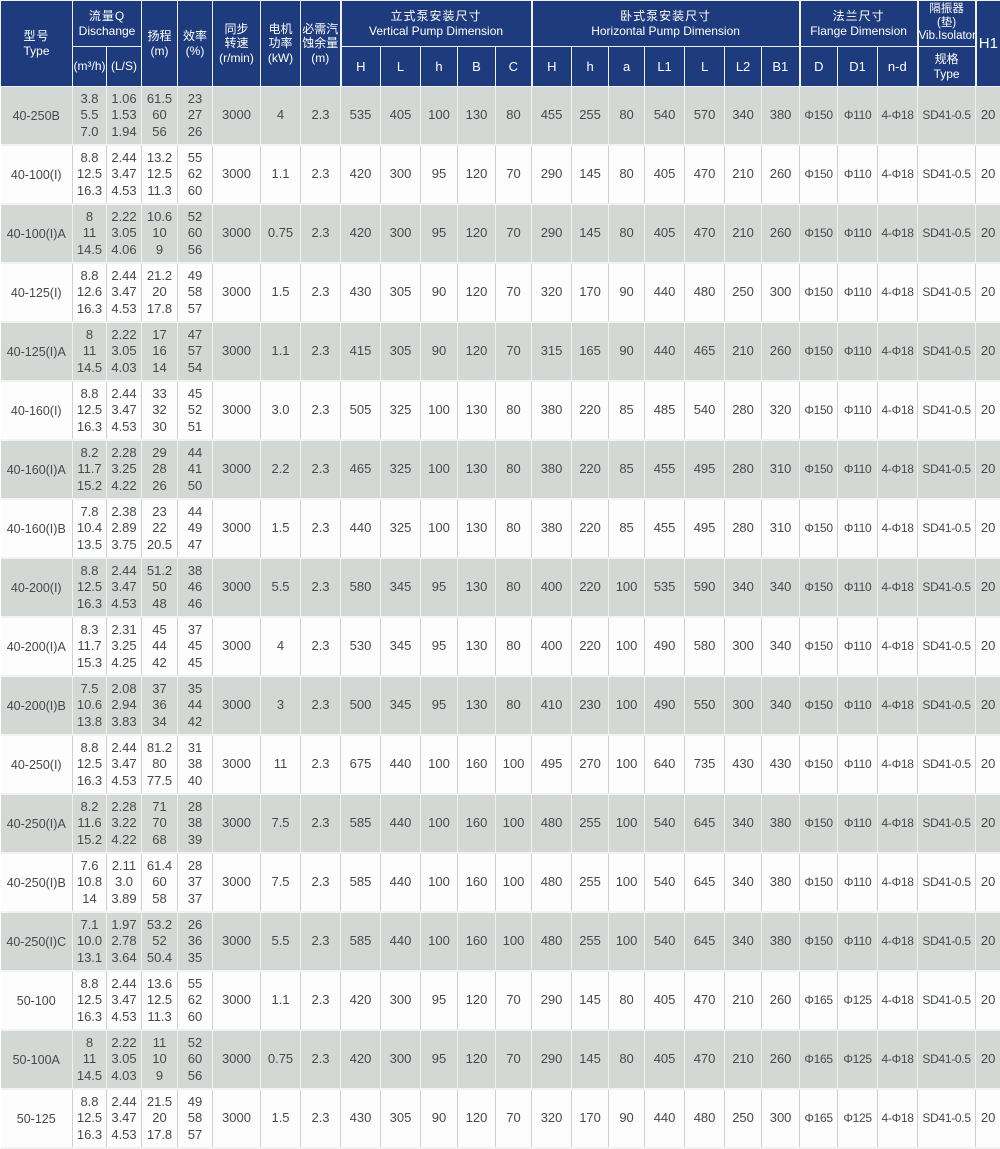  Describe the element at coordinates (514, 67) in the screenshot. I see `header-v-C: C` at that location.